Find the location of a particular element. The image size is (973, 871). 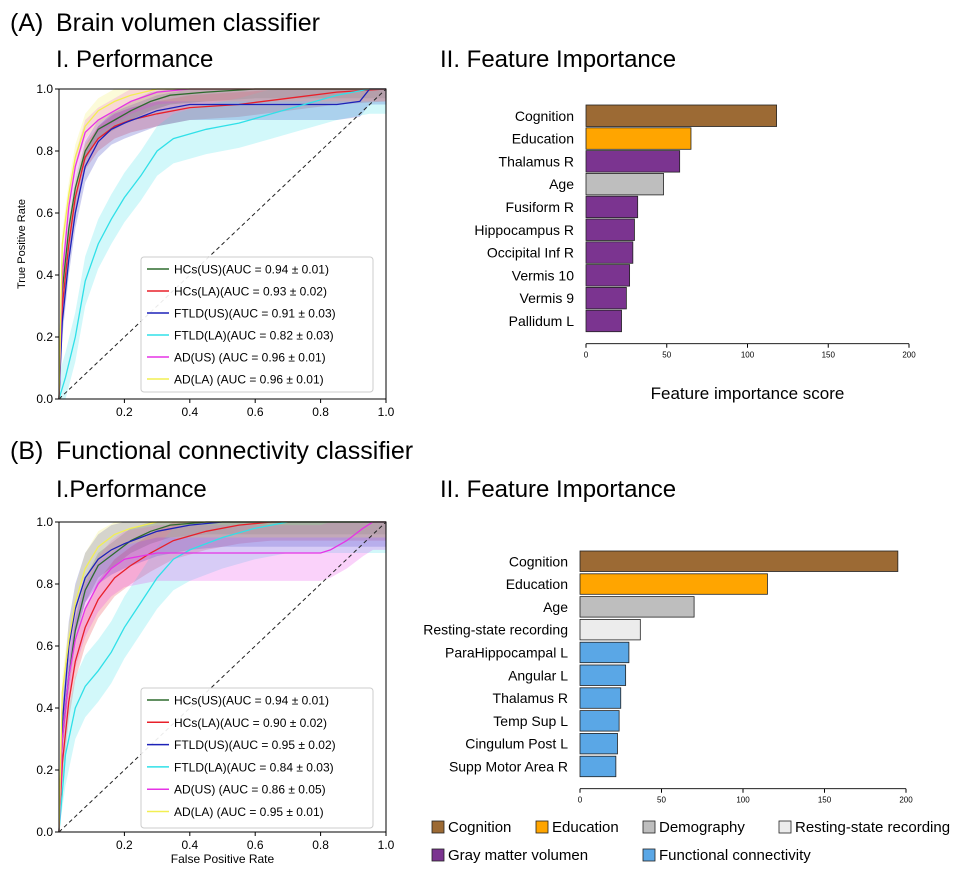

panel-b-performance-title: I.Performance is located at coordinates (131, 489).